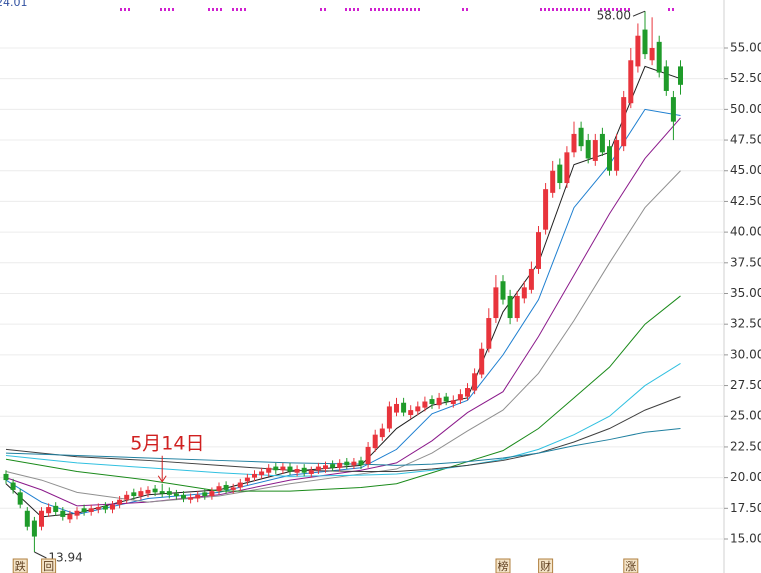 The width and height of the screenshot is (761, 573). I want to click on marker-label: 跌, so click(20, 566).